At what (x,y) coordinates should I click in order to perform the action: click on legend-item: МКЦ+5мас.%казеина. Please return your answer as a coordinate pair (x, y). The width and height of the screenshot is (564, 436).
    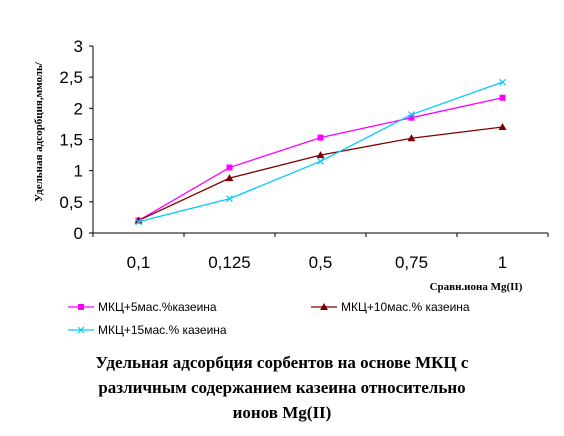
    Looking at the image, I should click on (142, 307).